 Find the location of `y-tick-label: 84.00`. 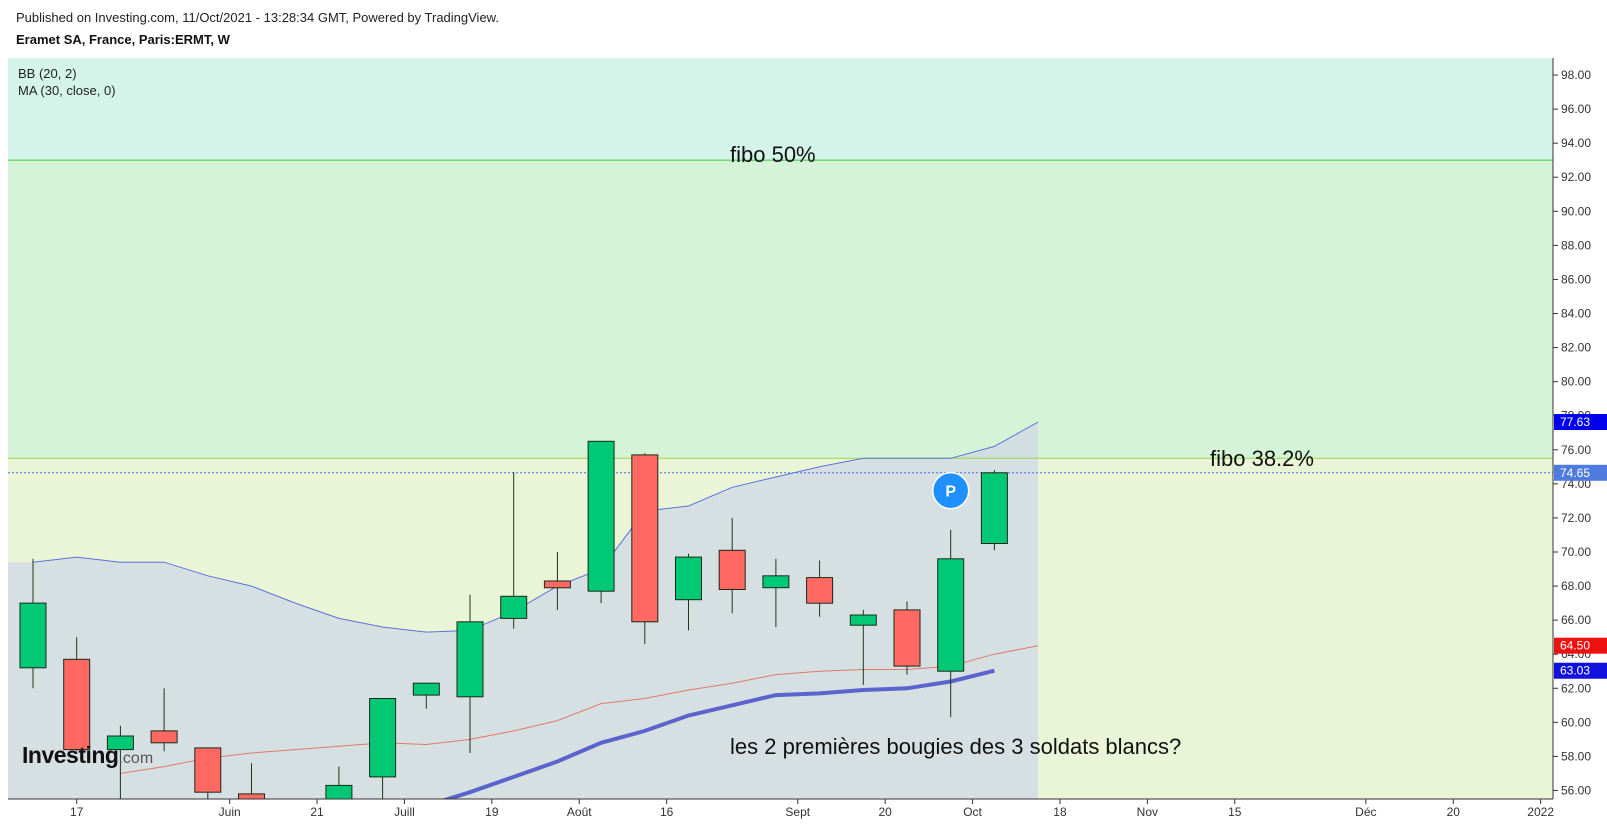

y-tick-label: 84.00 is located at coordinates (1576, 314).